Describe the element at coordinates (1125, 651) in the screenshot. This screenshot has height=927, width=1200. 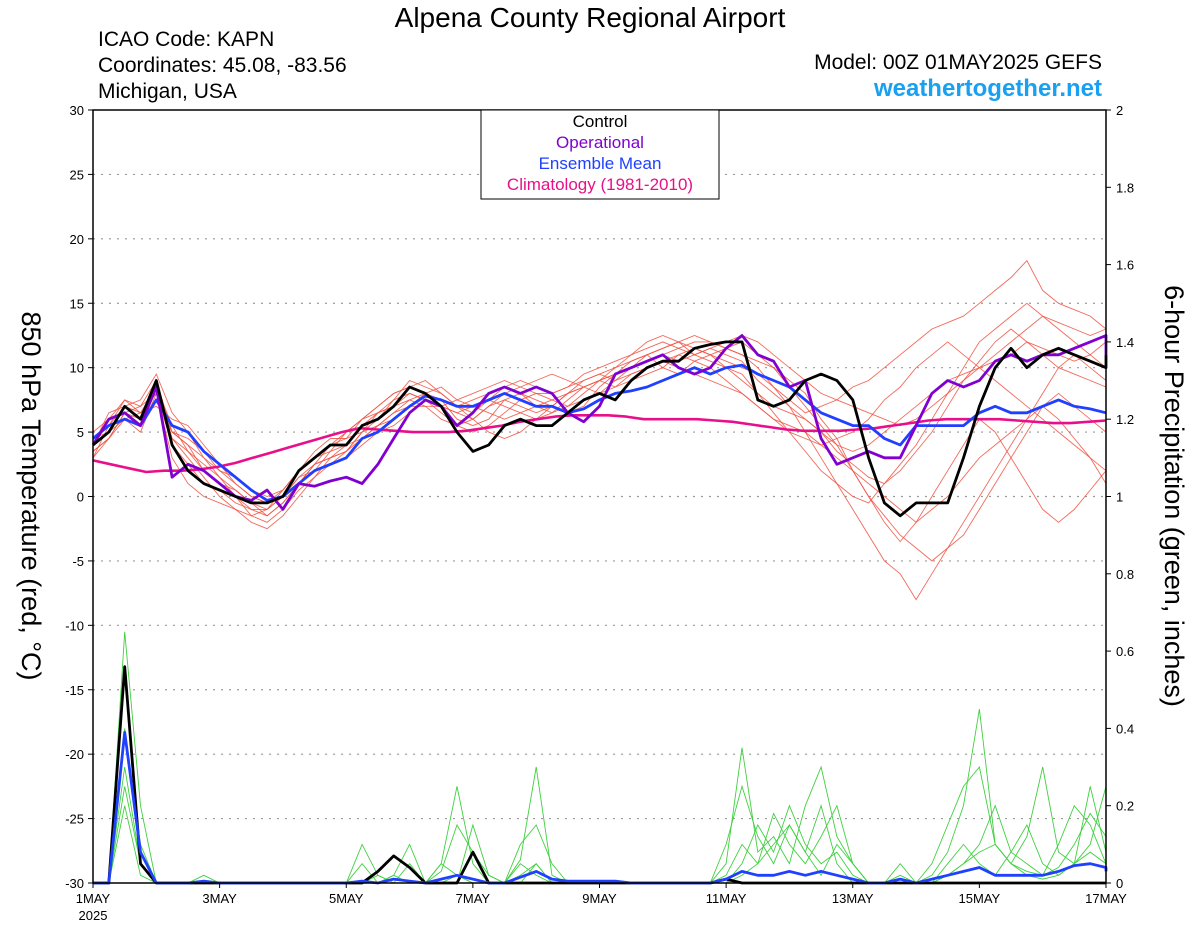
I see `right-tick-label: 0.6` at that location.